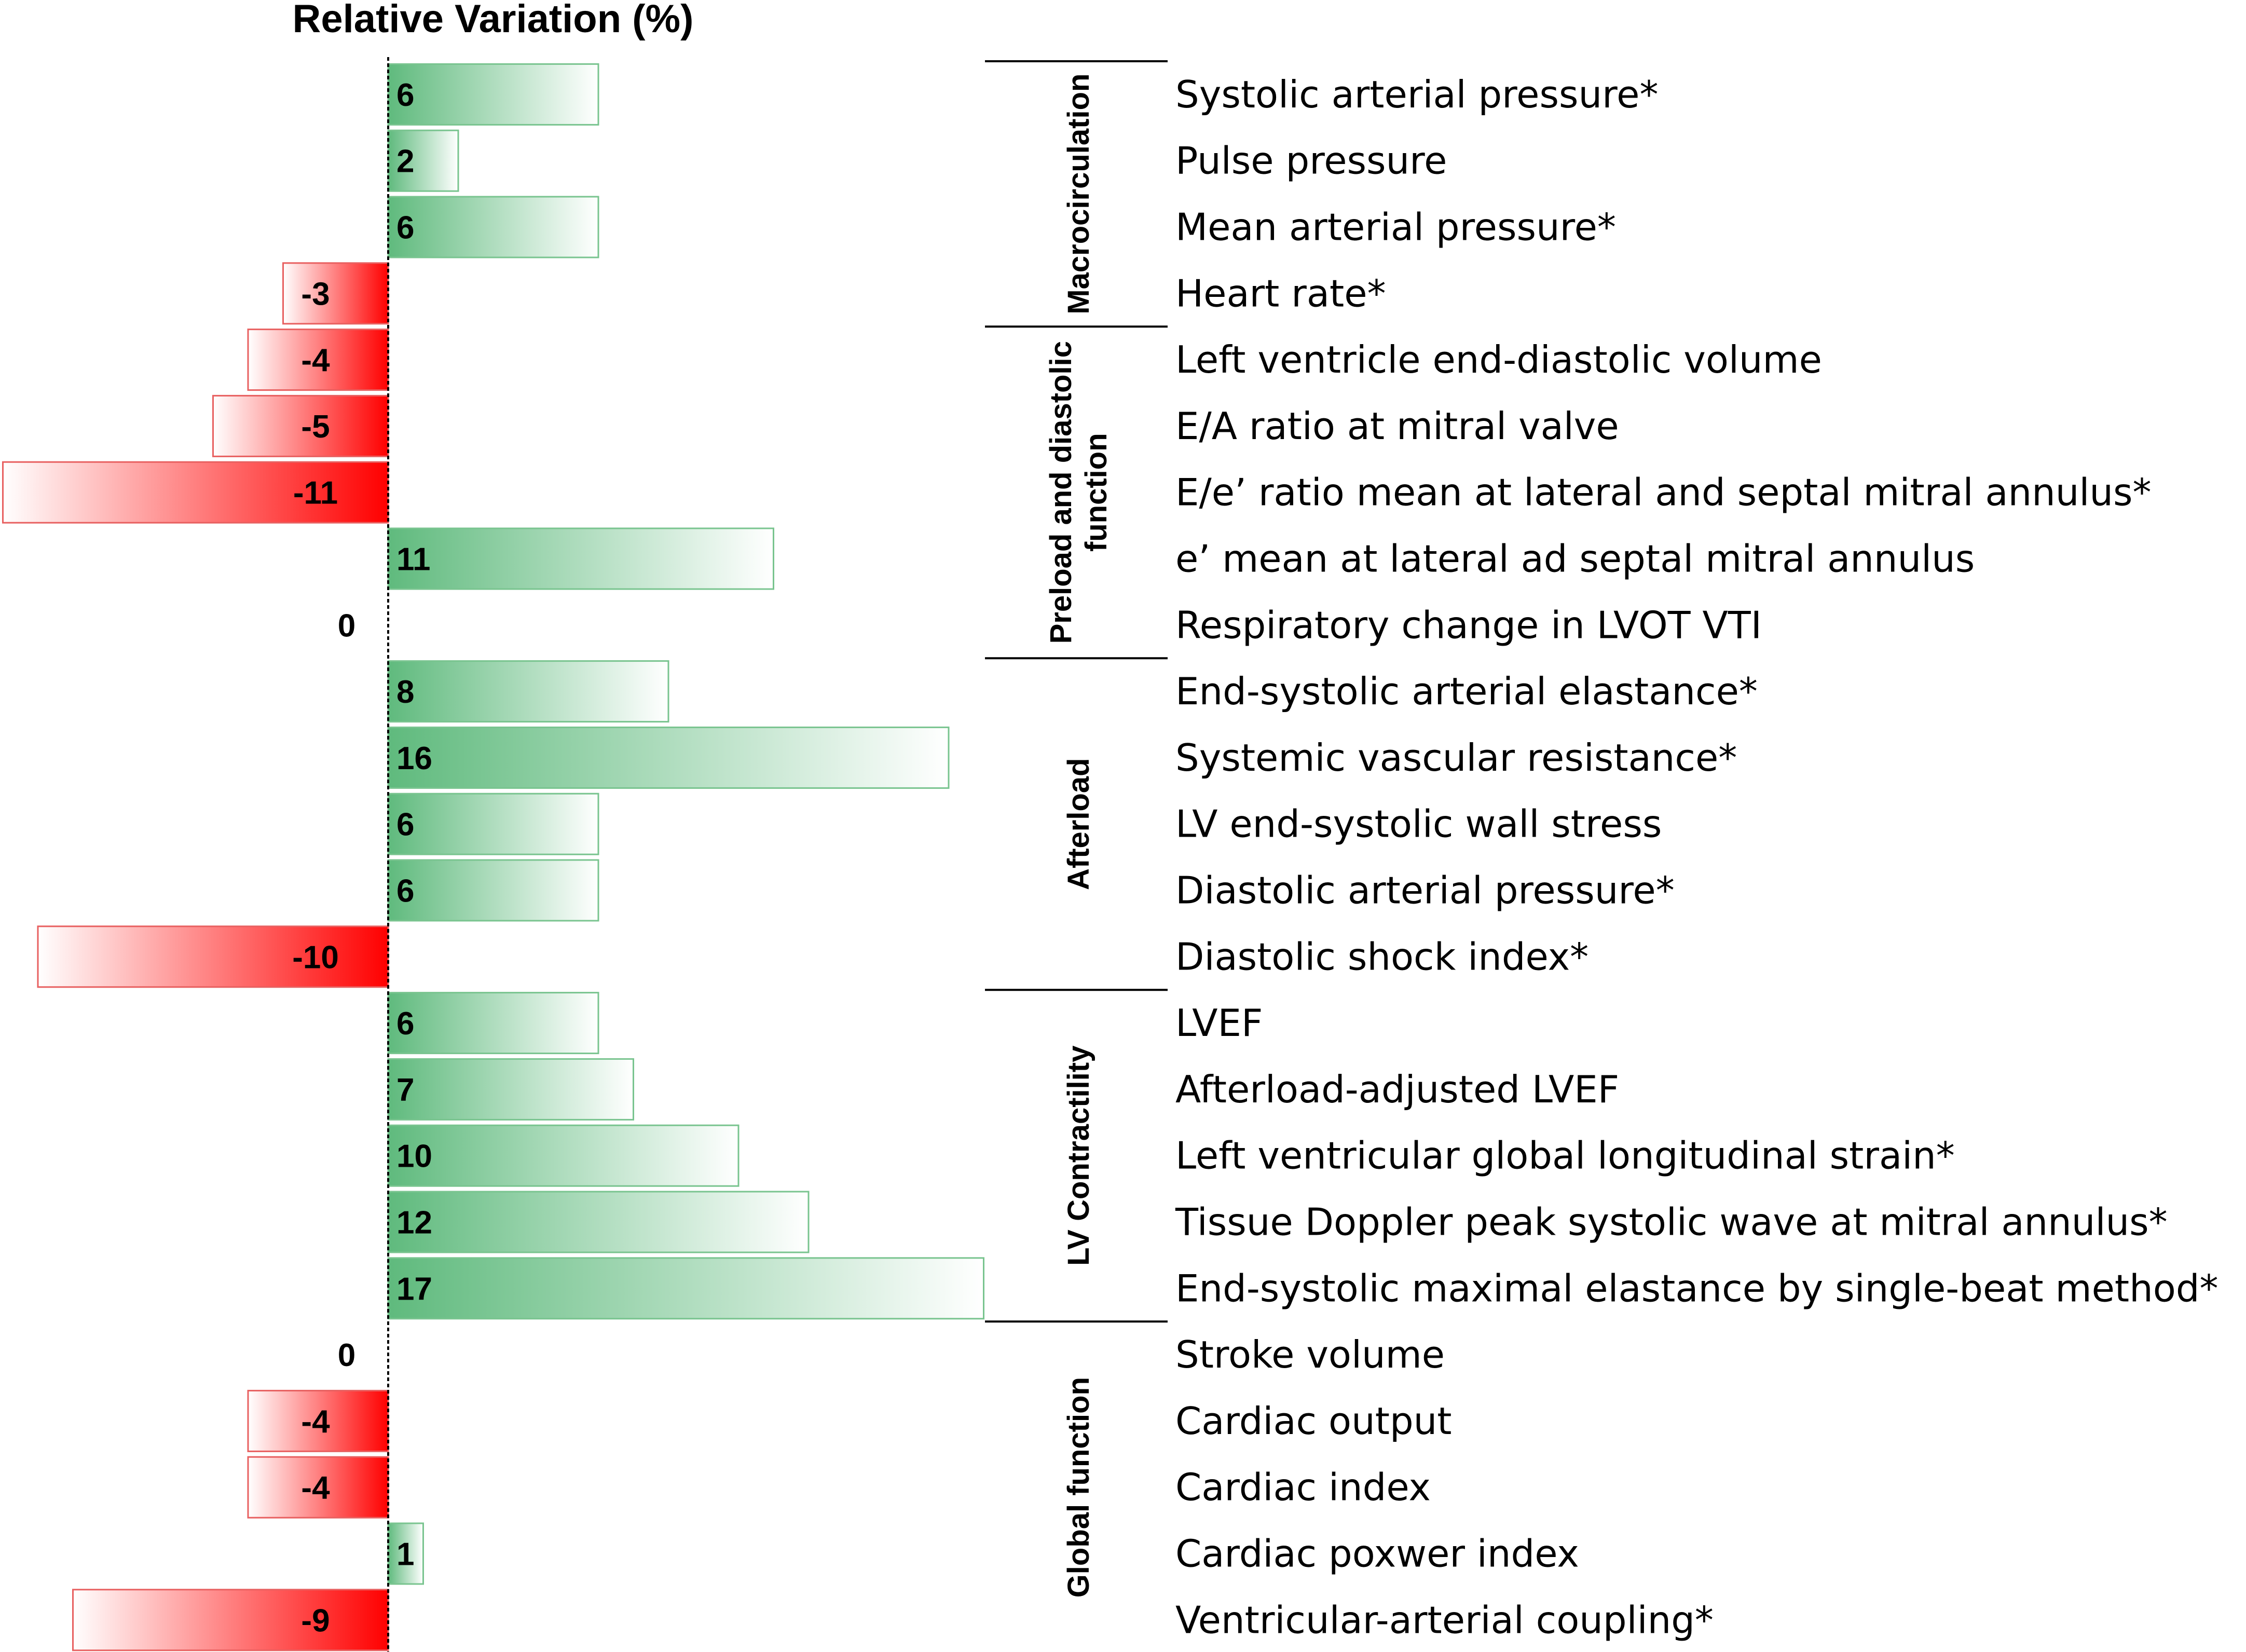 This screenshot has height=1652, width=2246. What do you see at coordinates (1397, 1089) in the screenshot?
I see `row-label-15: Afterload-adjusted LVEF` at bounding box center [1397, 1089].